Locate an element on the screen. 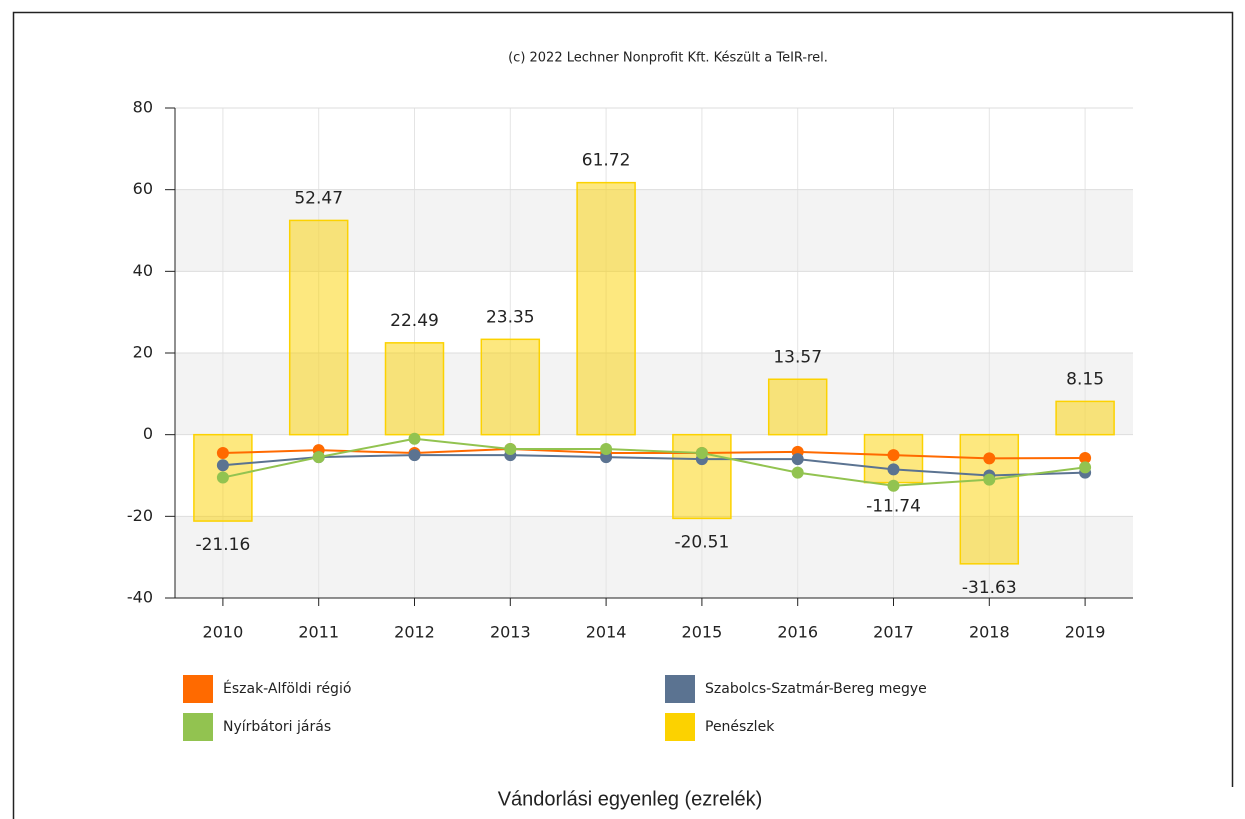  x-tick-label: 2010 is located at coordinates (223, 632).